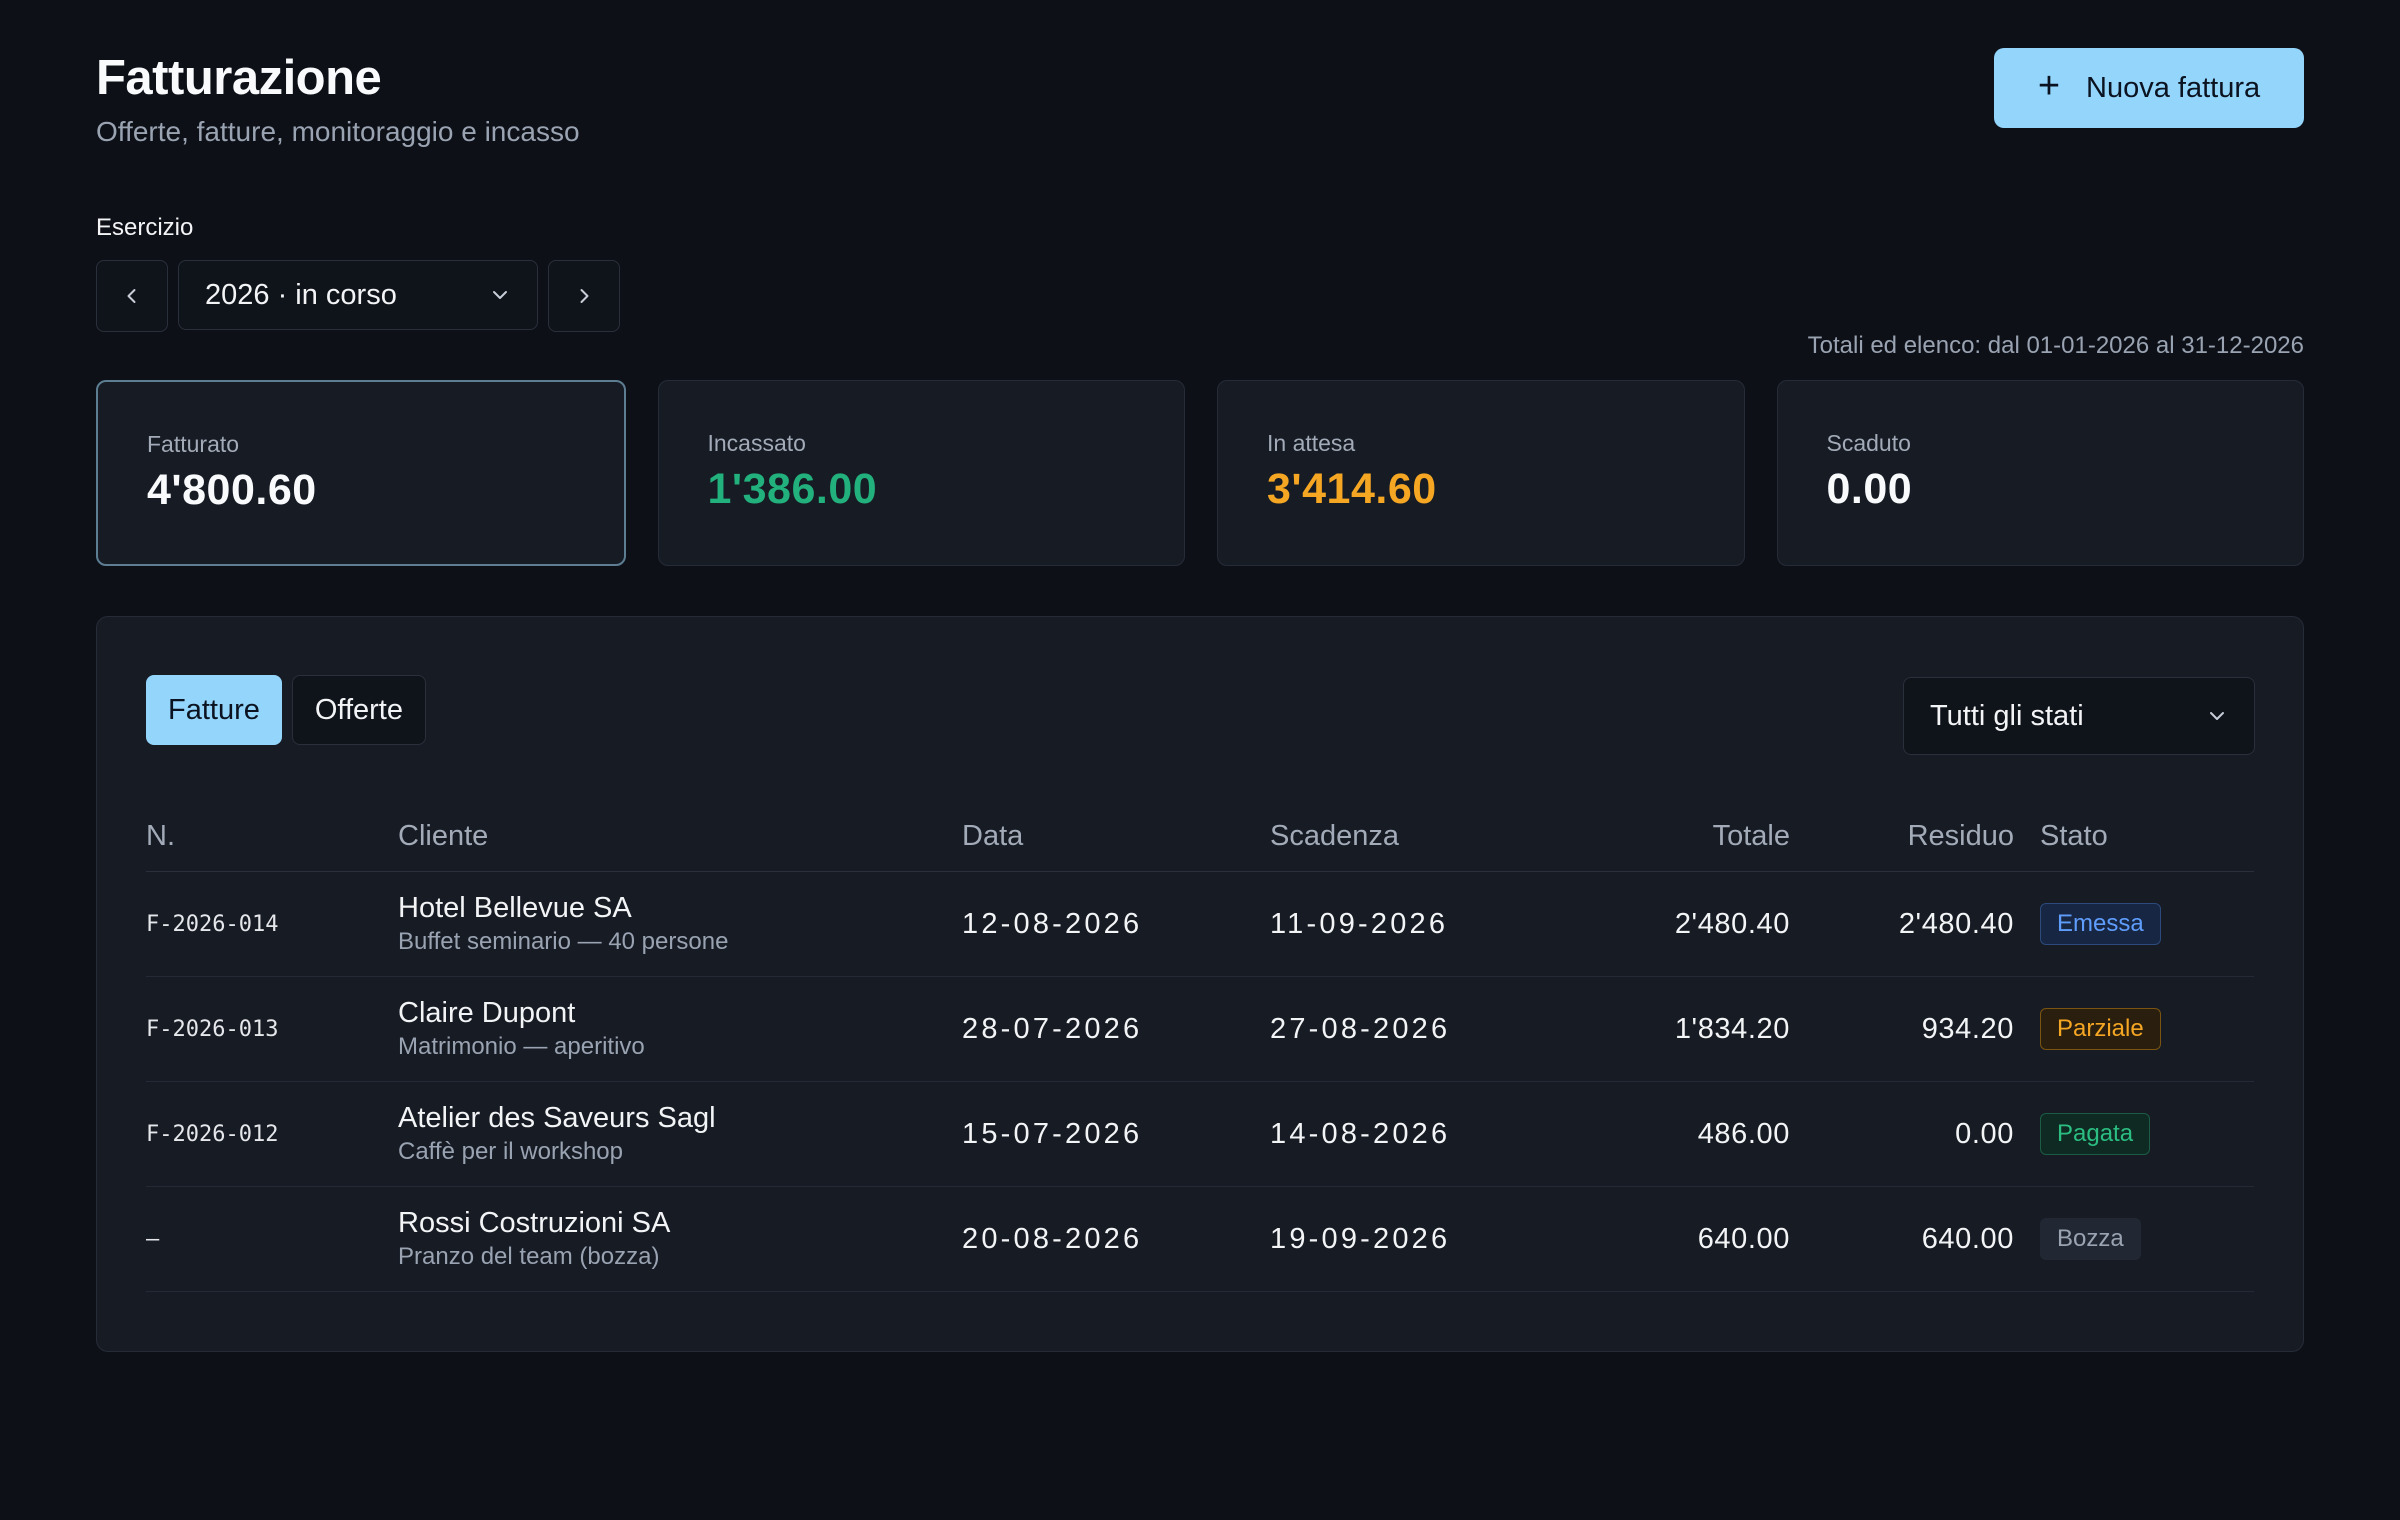 This screenshot has width=2400, height=1520. Describe the element at coordinates (1869, 489) in the screenshot. I see `kpi-value: 0.00` at that location.